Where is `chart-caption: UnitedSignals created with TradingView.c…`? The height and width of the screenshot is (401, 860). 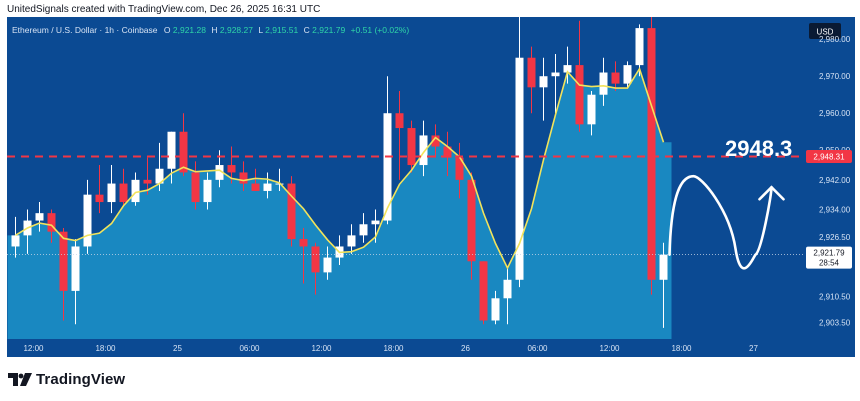 chart-caption: UnitedSignals created with TradingView.c… is located at coordinates (164, 9).